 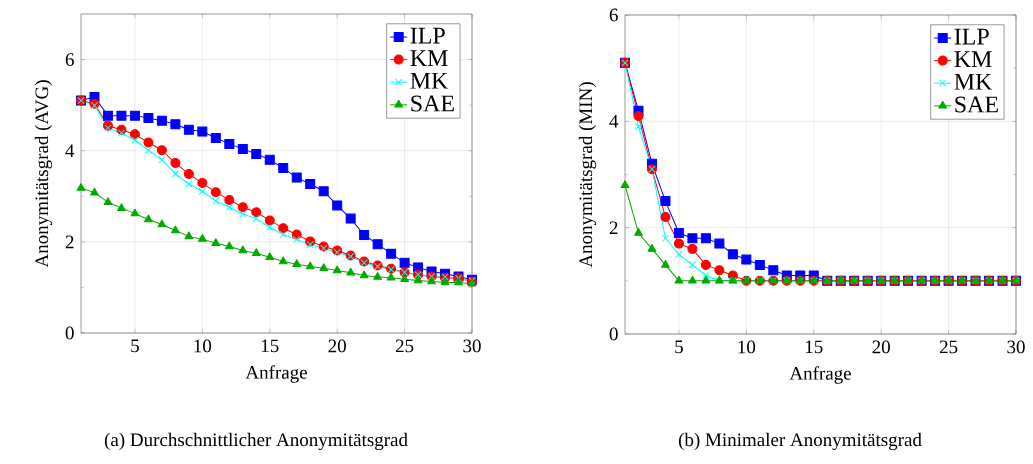 I want to click on y-axis-title: Anonymitätsgrad (MIN), so click(x=587, y=175).